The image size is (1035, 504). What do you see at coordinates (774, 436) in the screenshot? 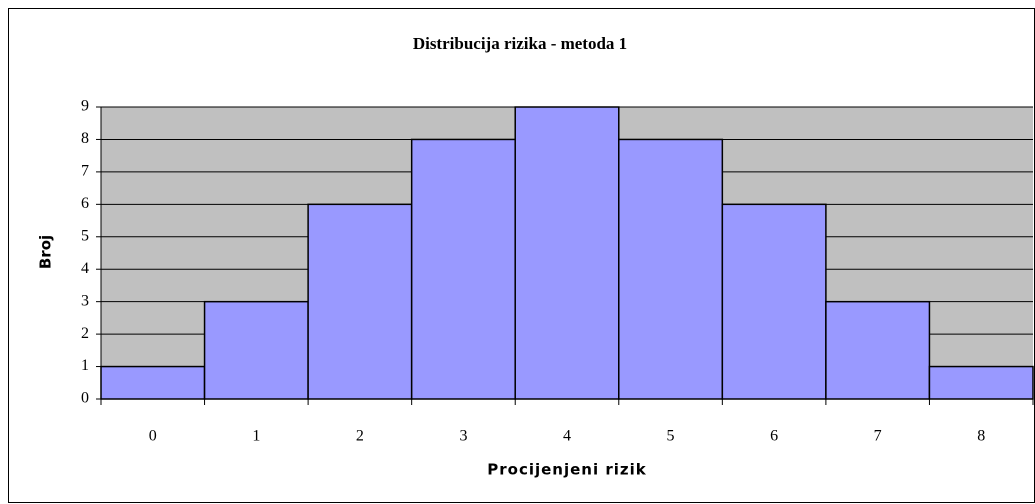
I see `x-tick-label: 6` at bounding box center [774, 436].